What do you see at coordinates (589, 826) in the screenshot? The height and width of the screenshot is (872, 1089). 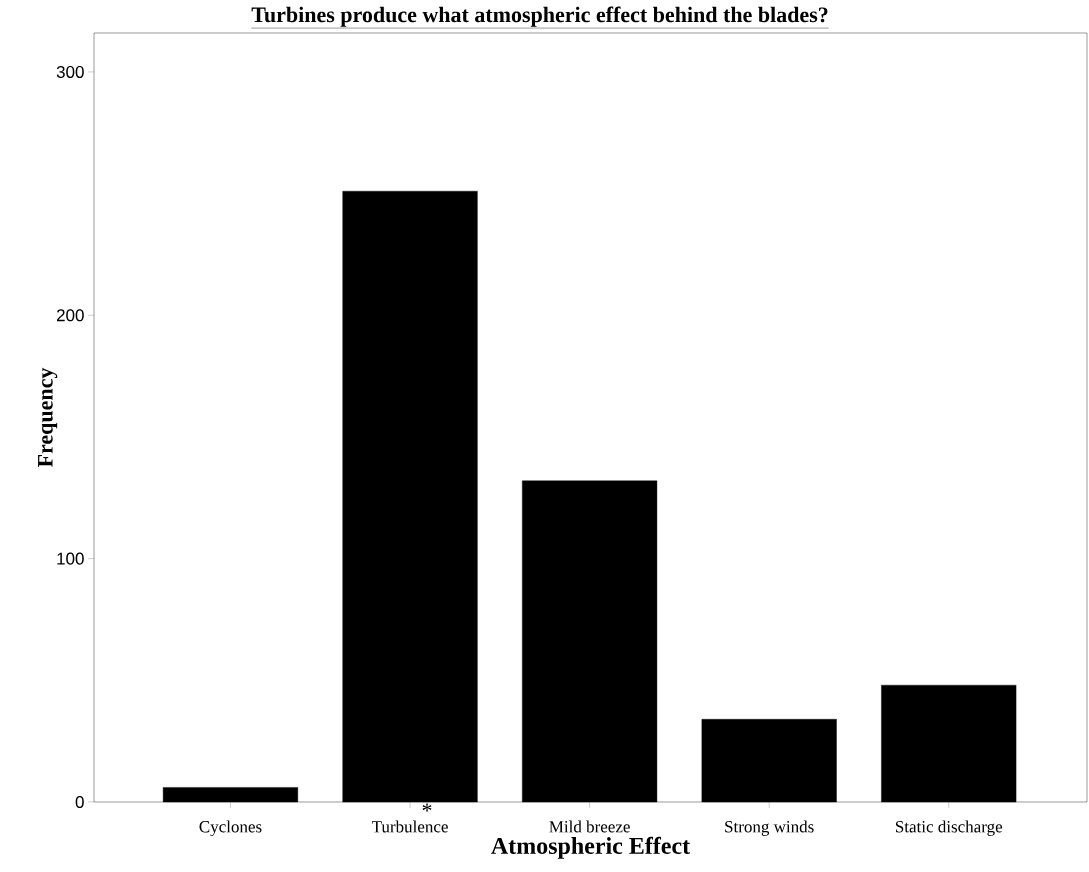 I see `x-tick-label: Mild breeze` at bounding box center [589, 826].